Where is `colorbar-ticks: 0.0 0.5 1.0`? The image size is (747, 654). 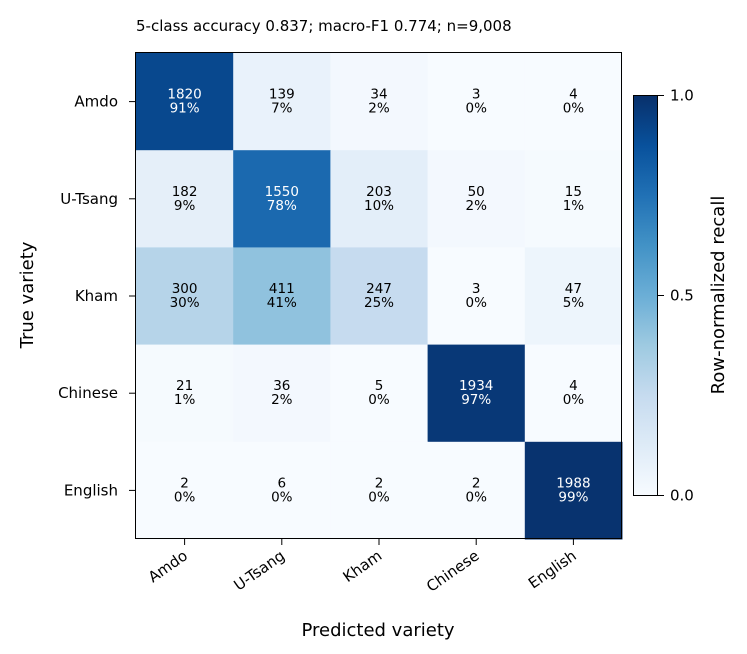
colorbar-ticks: 0.0 0.5 1.0 is located at coordinates (676, 296).